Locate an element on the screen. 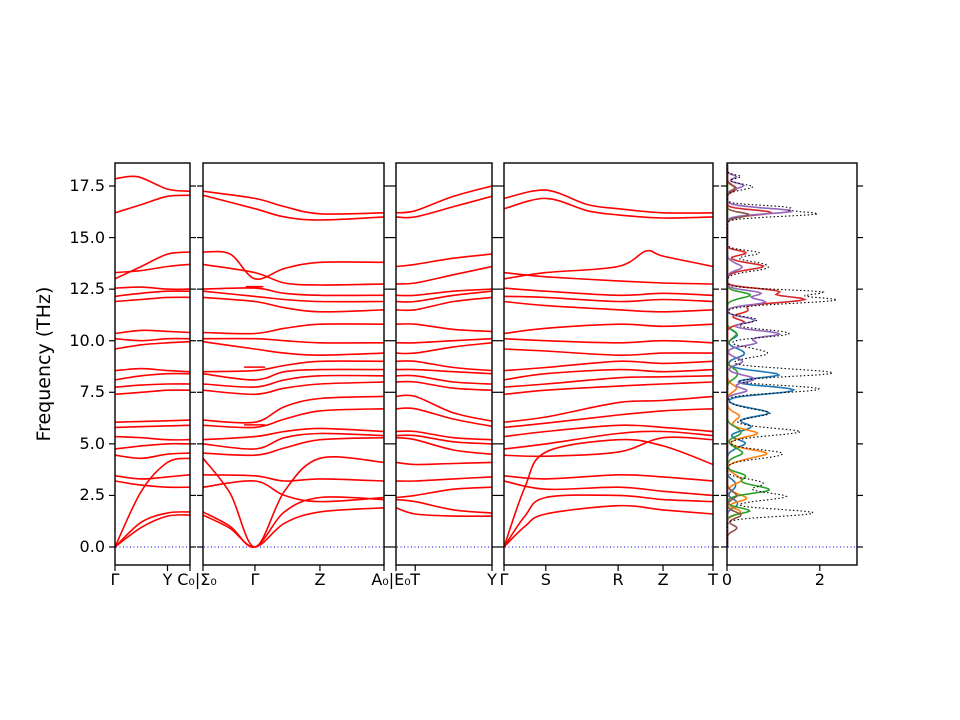  x-tick-label: Y is located at coordinates (492, 579).